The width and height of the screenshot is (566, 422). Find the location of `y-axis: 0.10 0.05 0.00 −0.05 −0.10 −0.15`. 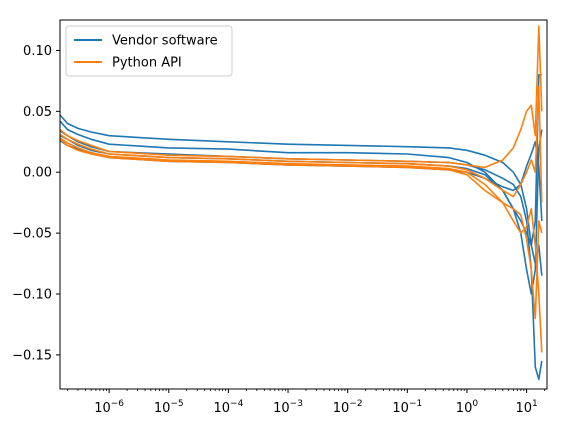

y-axis: 0.10 0.05 0.00 −0.05 −0.10 −0.15 is located at coordinates (36, 203).